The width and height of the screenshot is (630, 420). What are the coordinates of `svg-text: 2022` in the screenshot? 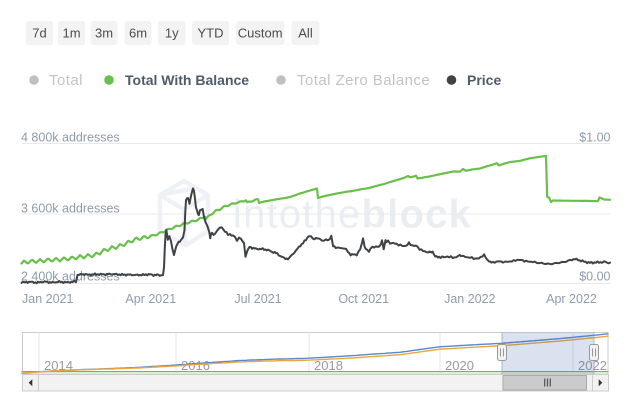 It's located at (592, 365).